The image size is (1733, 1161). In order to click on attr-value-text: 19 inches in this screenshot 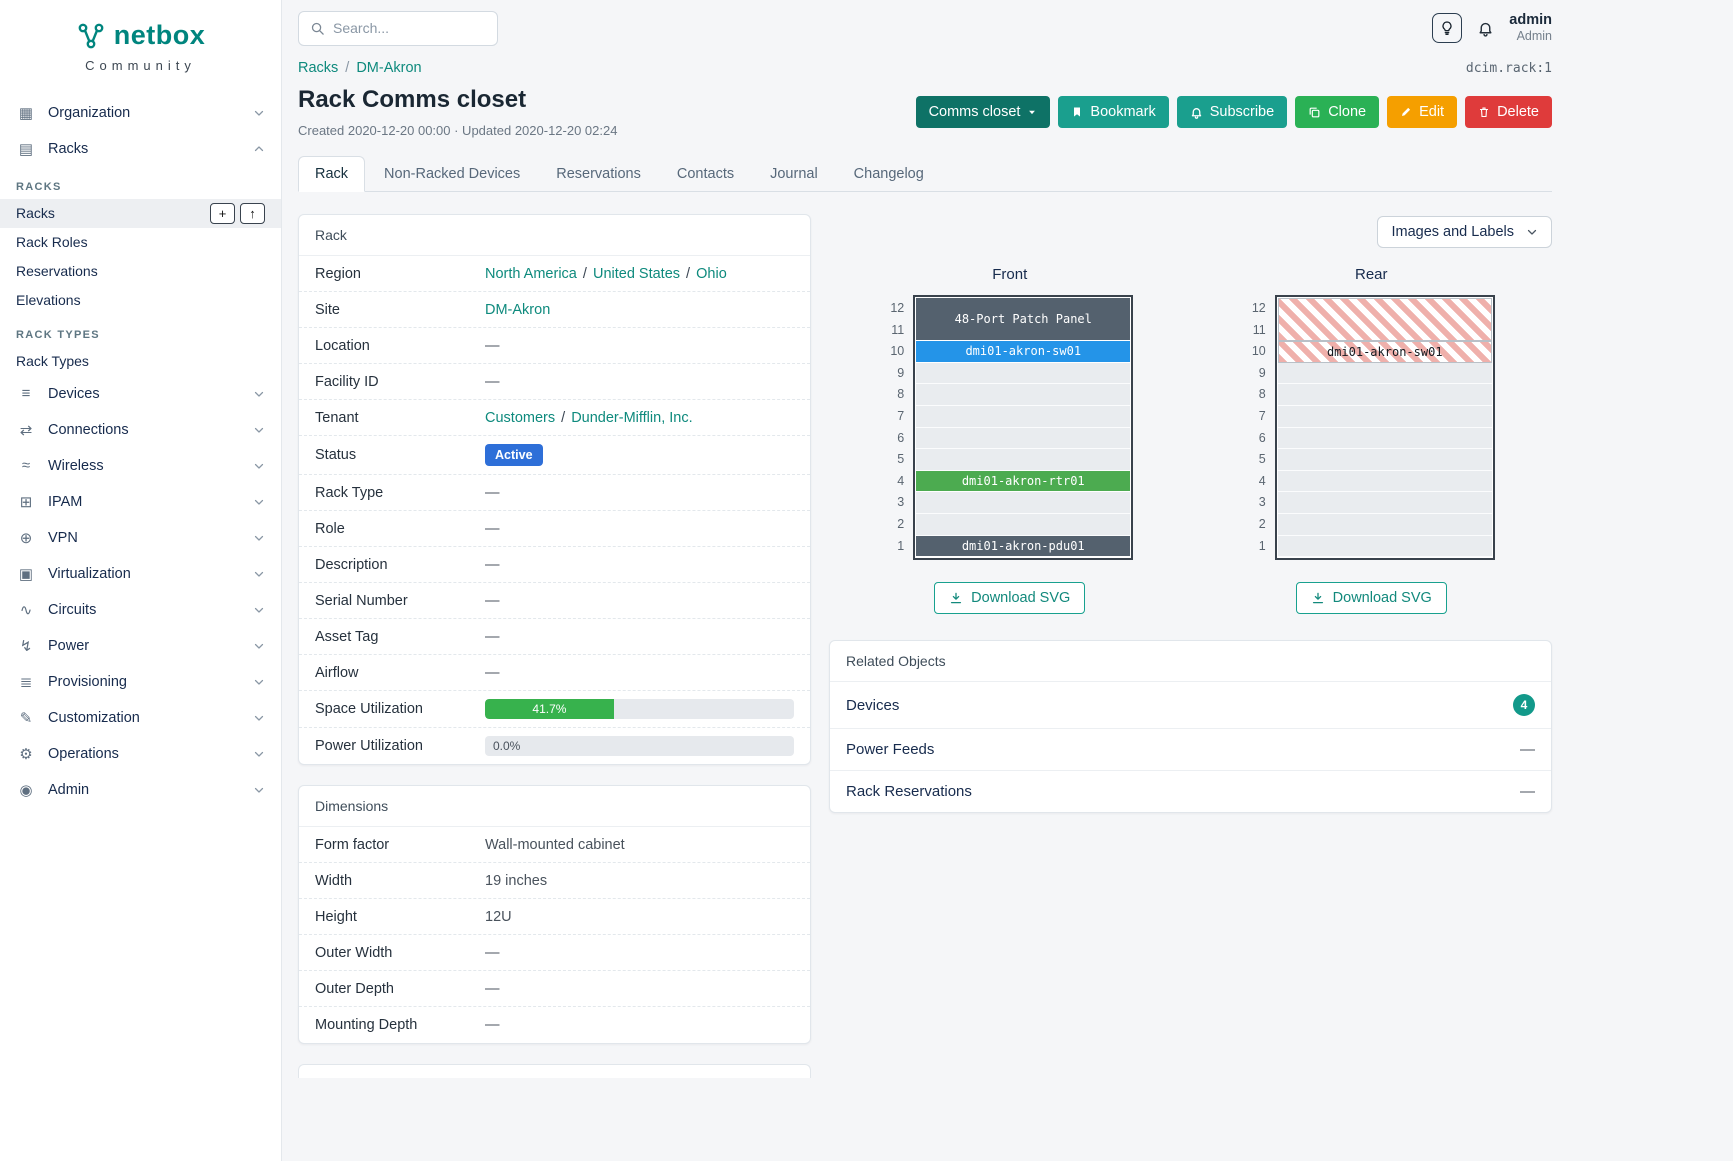, I will do `click(516, 880)`.